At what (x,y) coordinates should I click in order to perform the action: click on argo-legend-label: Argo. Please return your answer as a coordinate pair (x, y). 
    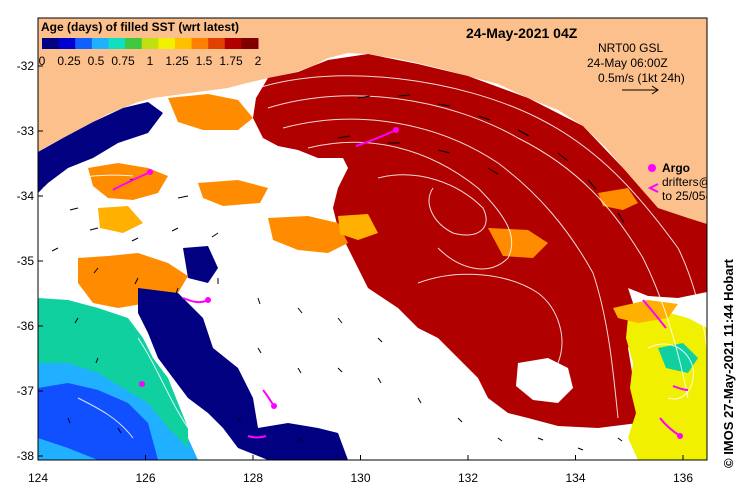
    Looking at the image, I should click on (676, 168).